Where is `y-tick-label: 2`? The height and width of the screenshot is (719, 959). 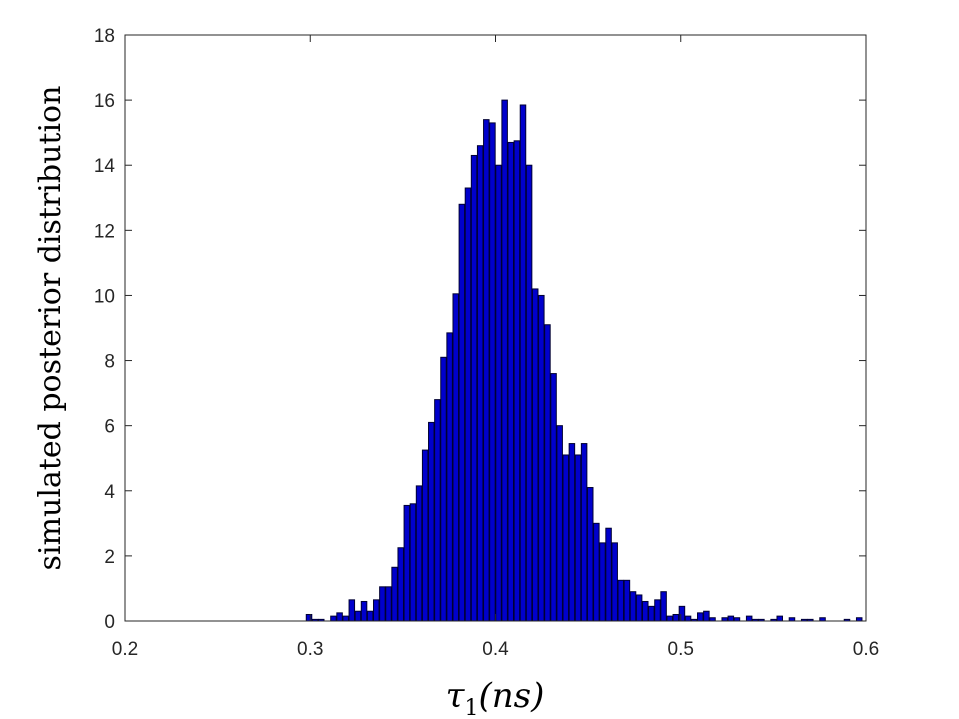 y-tick-label: 2 is located at coordinates (109, 557).